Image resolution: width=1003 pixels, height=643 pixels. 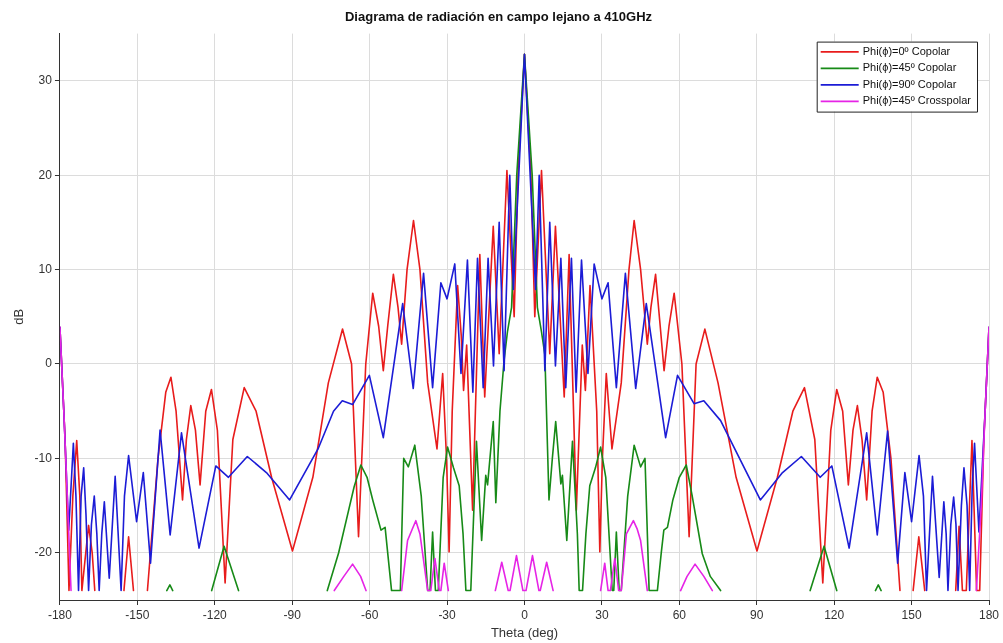 I want to click on legend-label: Phi(ϕ)=90º Copolar, so click(x=909, y=83).